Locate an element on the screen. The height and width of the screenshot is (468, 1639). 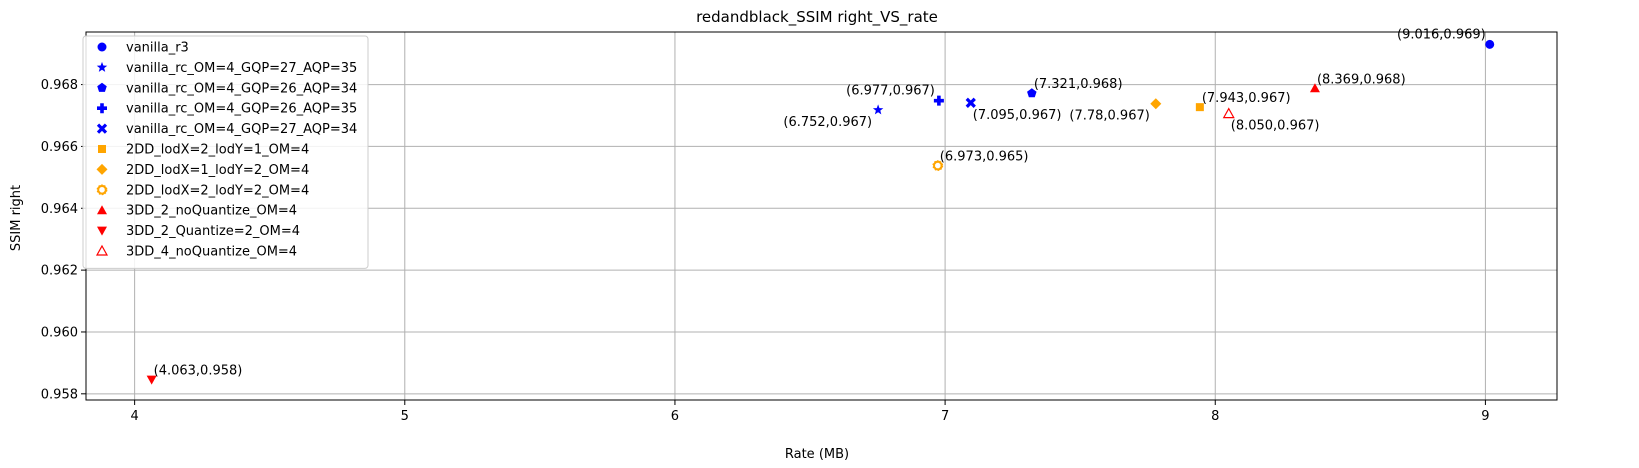
legend-item: vanilla_rc_OM=4_GQP=26_AQP=35 is located at coordinates (227, 109).